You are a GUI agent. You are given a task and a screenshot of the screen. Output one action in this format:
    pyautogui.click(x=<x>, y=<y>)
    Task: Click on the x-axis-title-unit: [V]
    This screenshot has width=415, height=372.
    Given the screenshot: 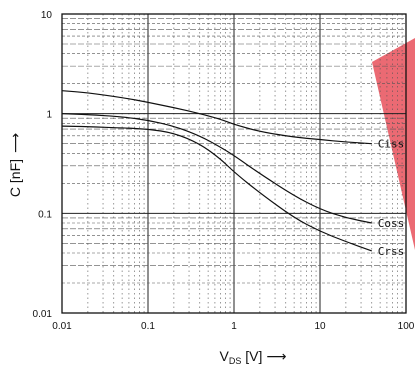 What is the action you would take?
    pyautogui.click(x=251, y=356)
    